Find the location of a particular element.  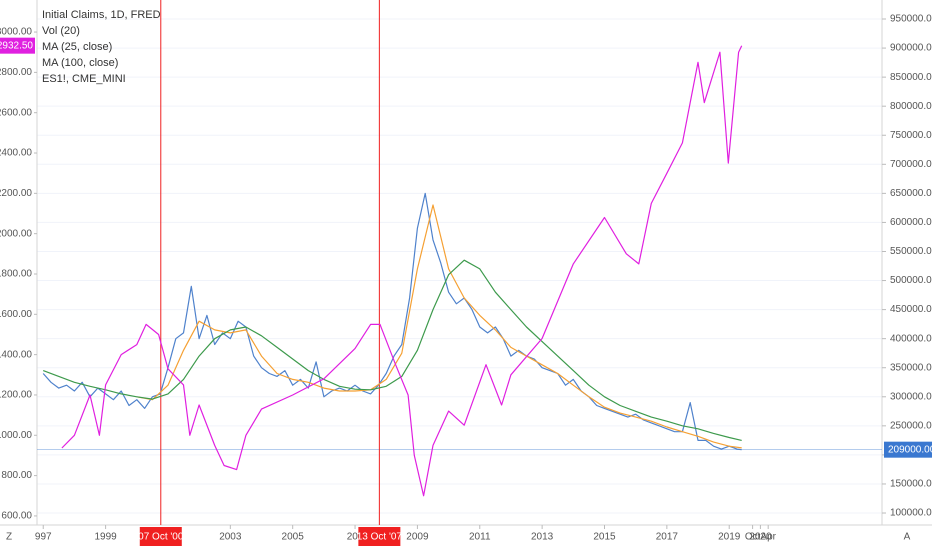

y2-tick-label: 250000.00 is located at coordinates (911, 425).